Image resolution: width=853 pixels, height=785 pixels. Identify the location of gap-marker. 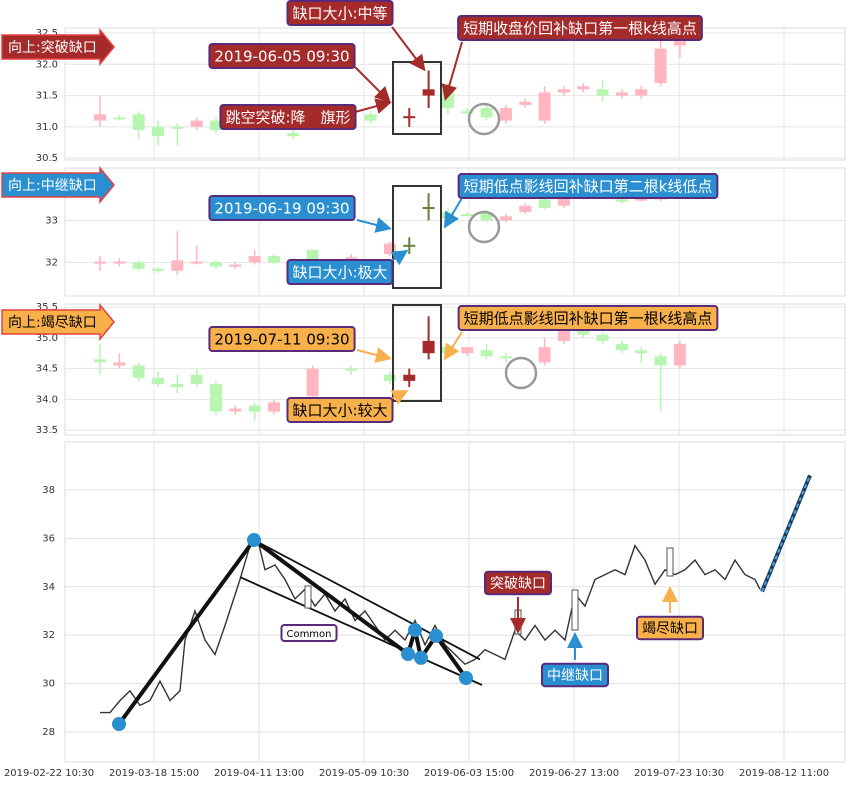
(575, 610).